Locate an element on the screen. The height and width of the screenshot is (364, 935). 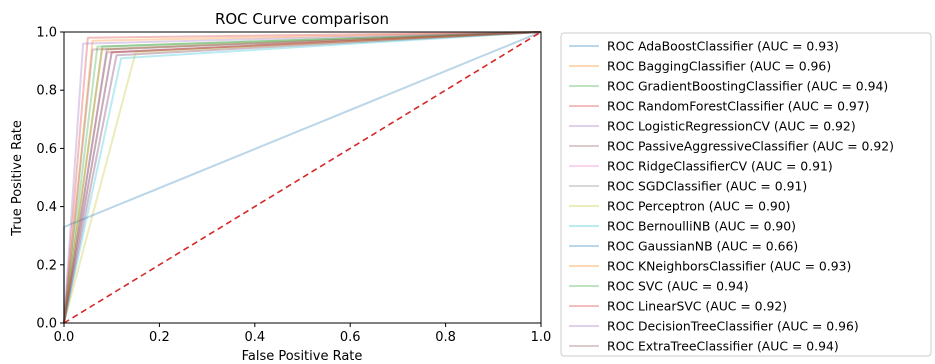
y-tick-label: 0.2 is located at coordinates (46, 265).